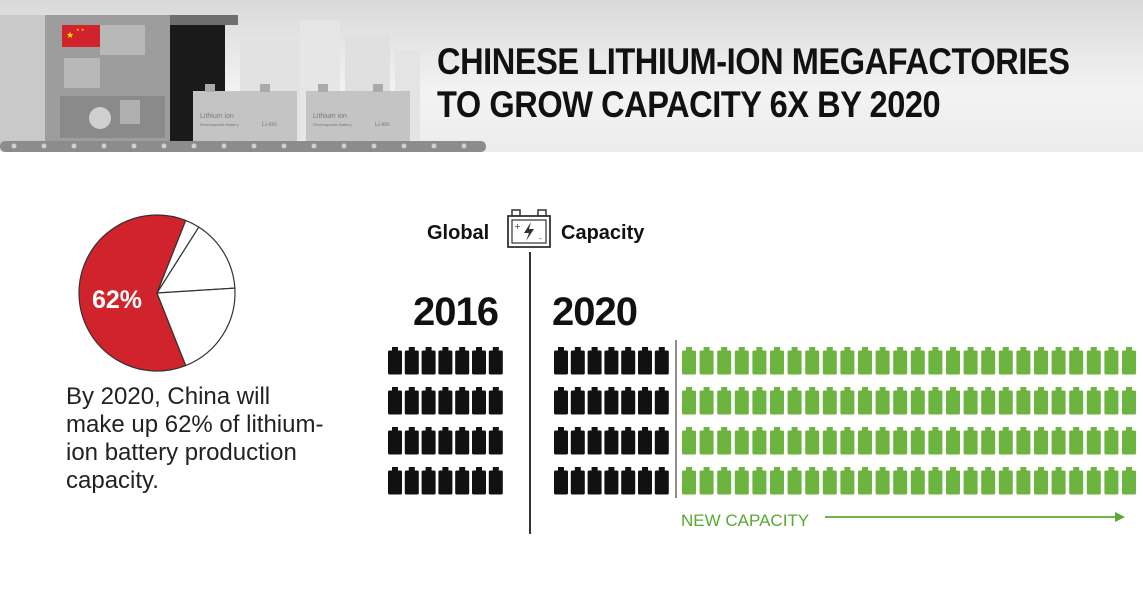  I want to click on china-share-pie-chart: 62%, so click(157, 293).